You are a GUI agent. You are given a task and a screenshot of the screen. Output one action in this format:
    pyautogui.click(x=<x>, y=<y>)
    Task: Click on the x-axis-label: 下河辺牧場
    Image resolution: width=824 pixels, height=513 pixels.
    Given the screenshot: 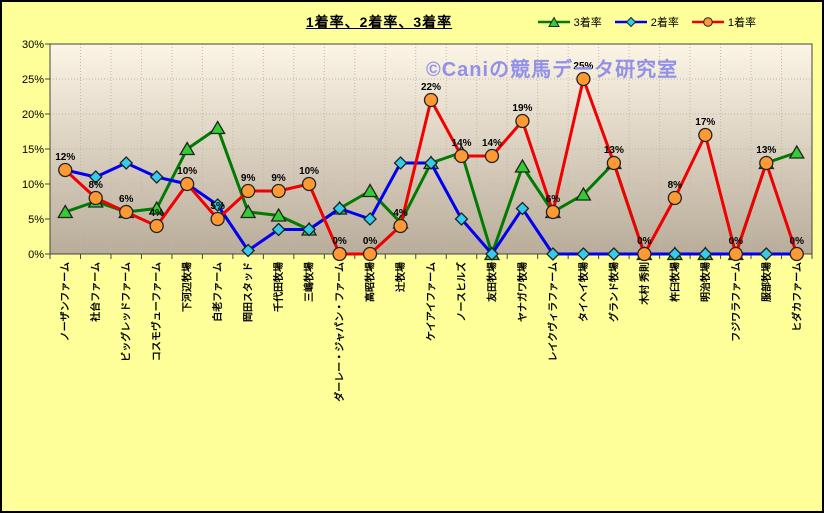 What is the action you would take?
    pyautogui.click(x=187, y=287)
    